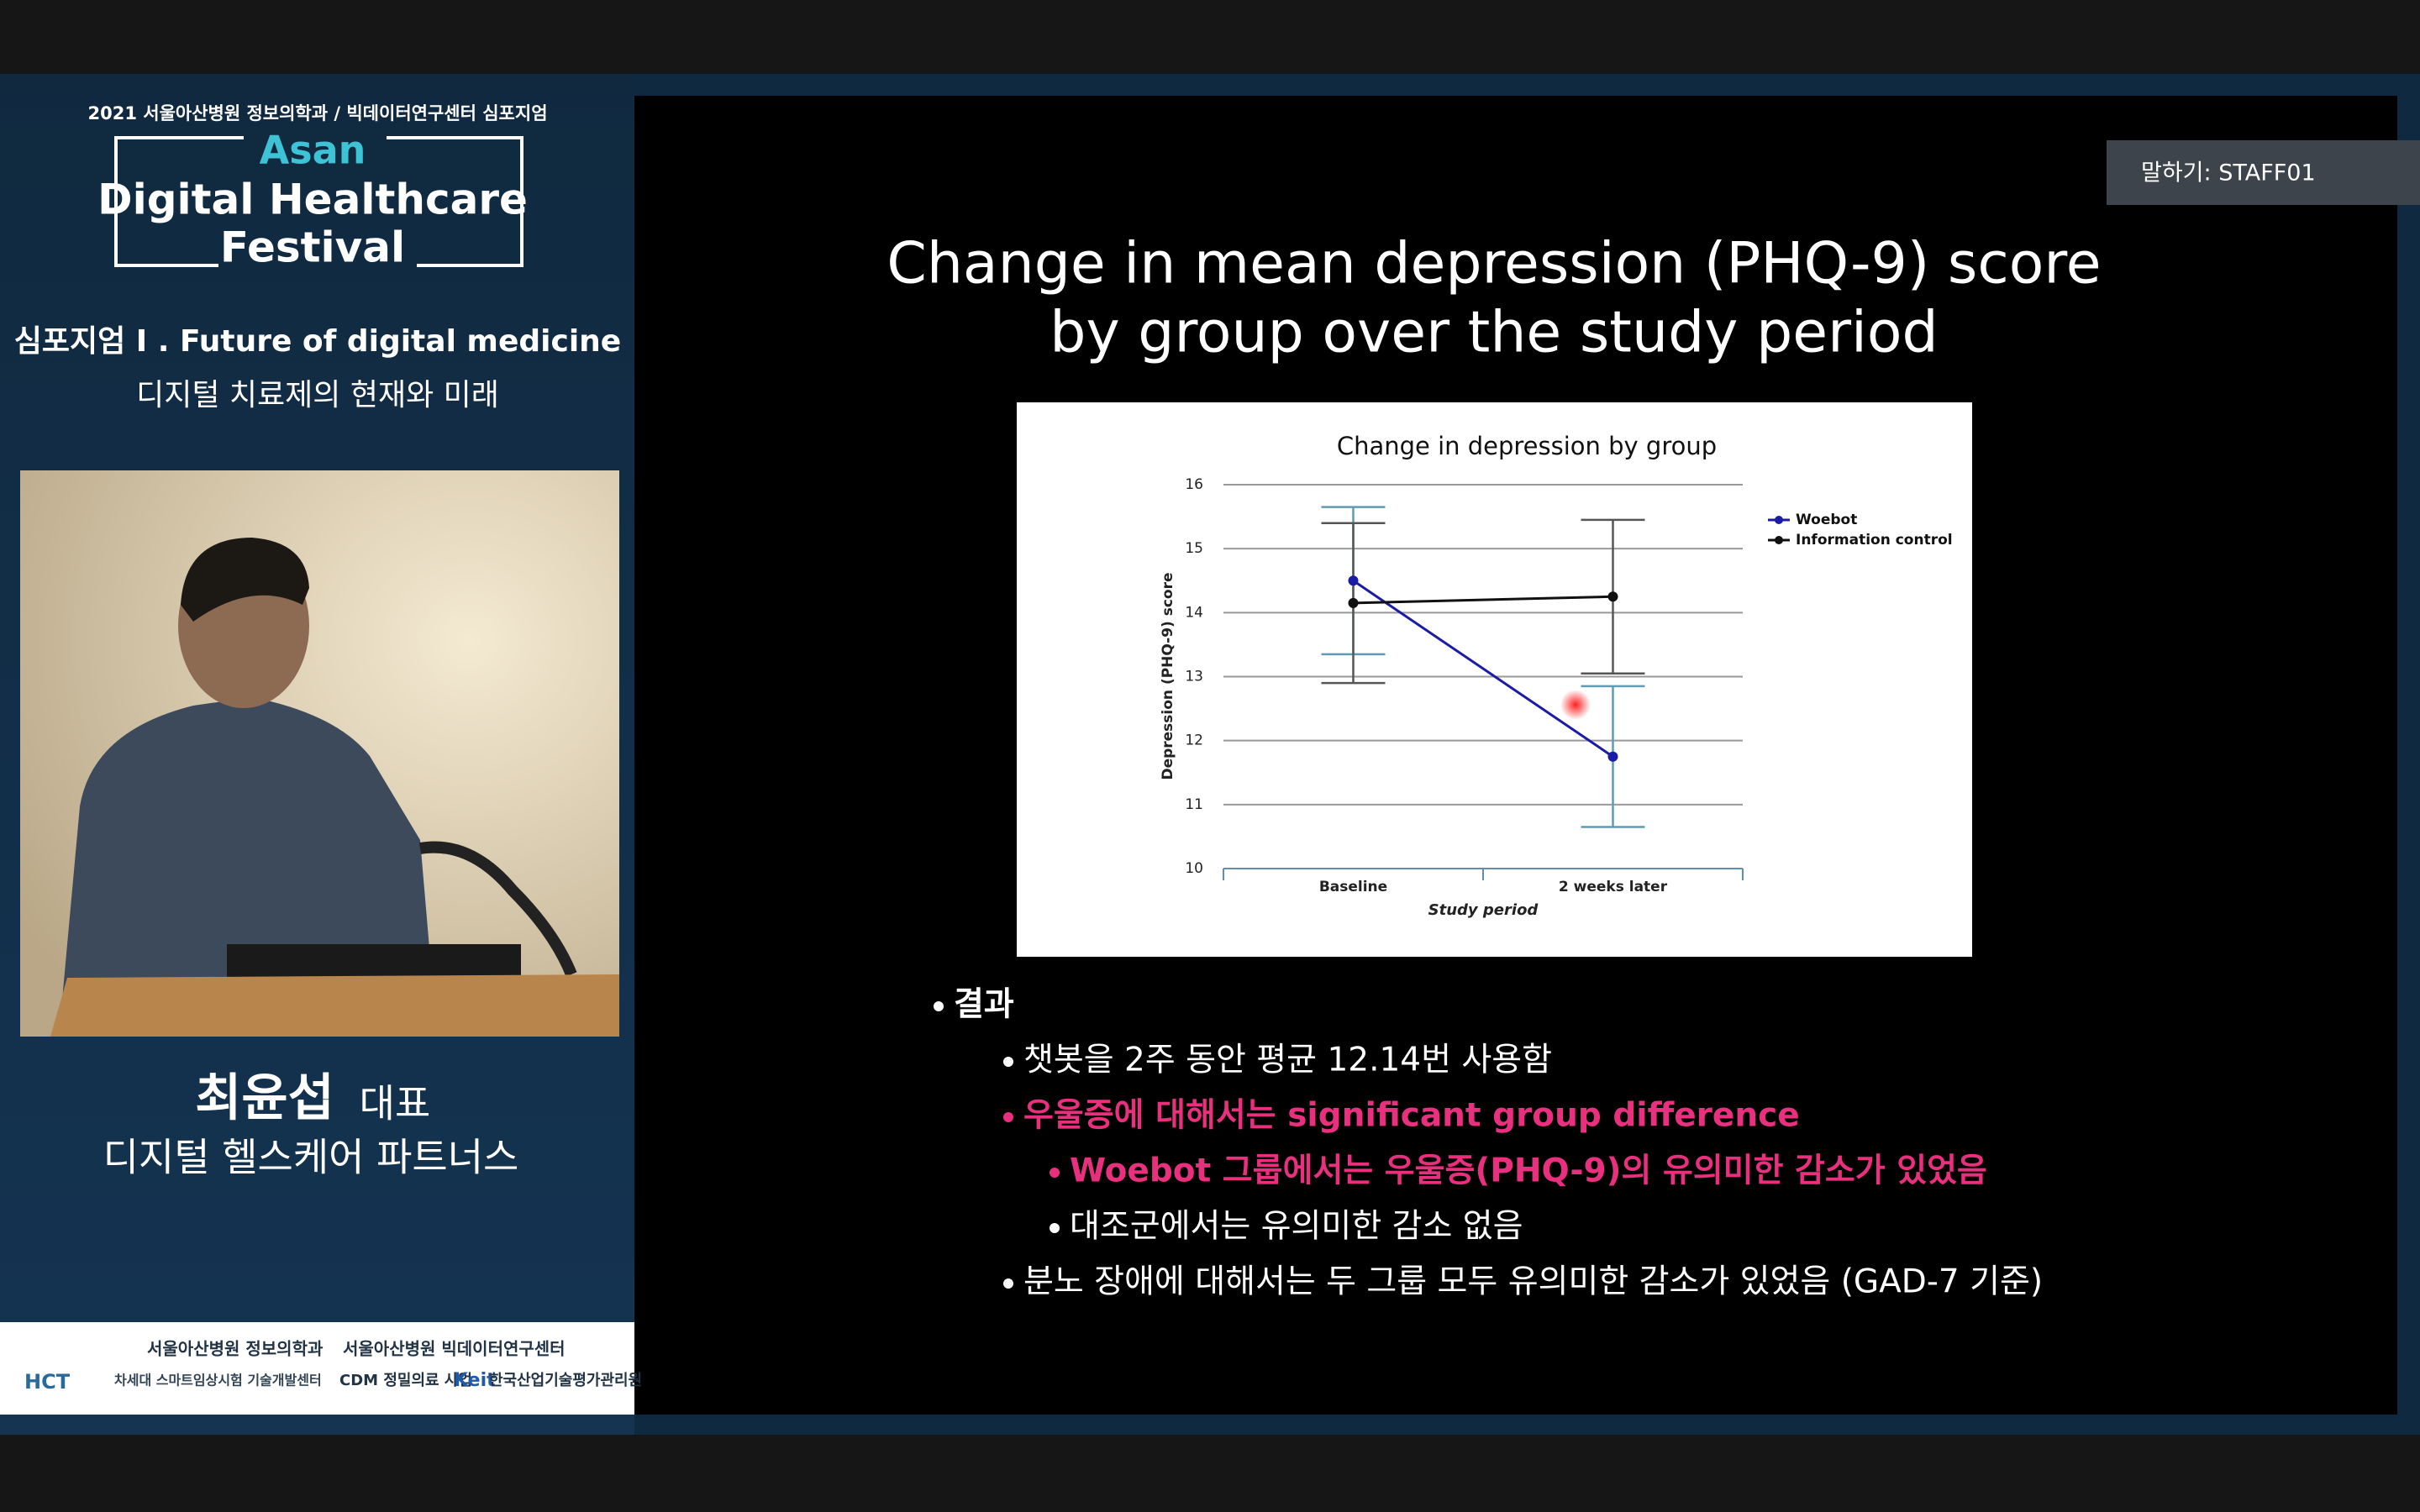  What do you see at coordinates (2228, 173) in the screenshot?
I see `speaking-label: 말하기: STAFF01` at bounding box center [2228, 173].